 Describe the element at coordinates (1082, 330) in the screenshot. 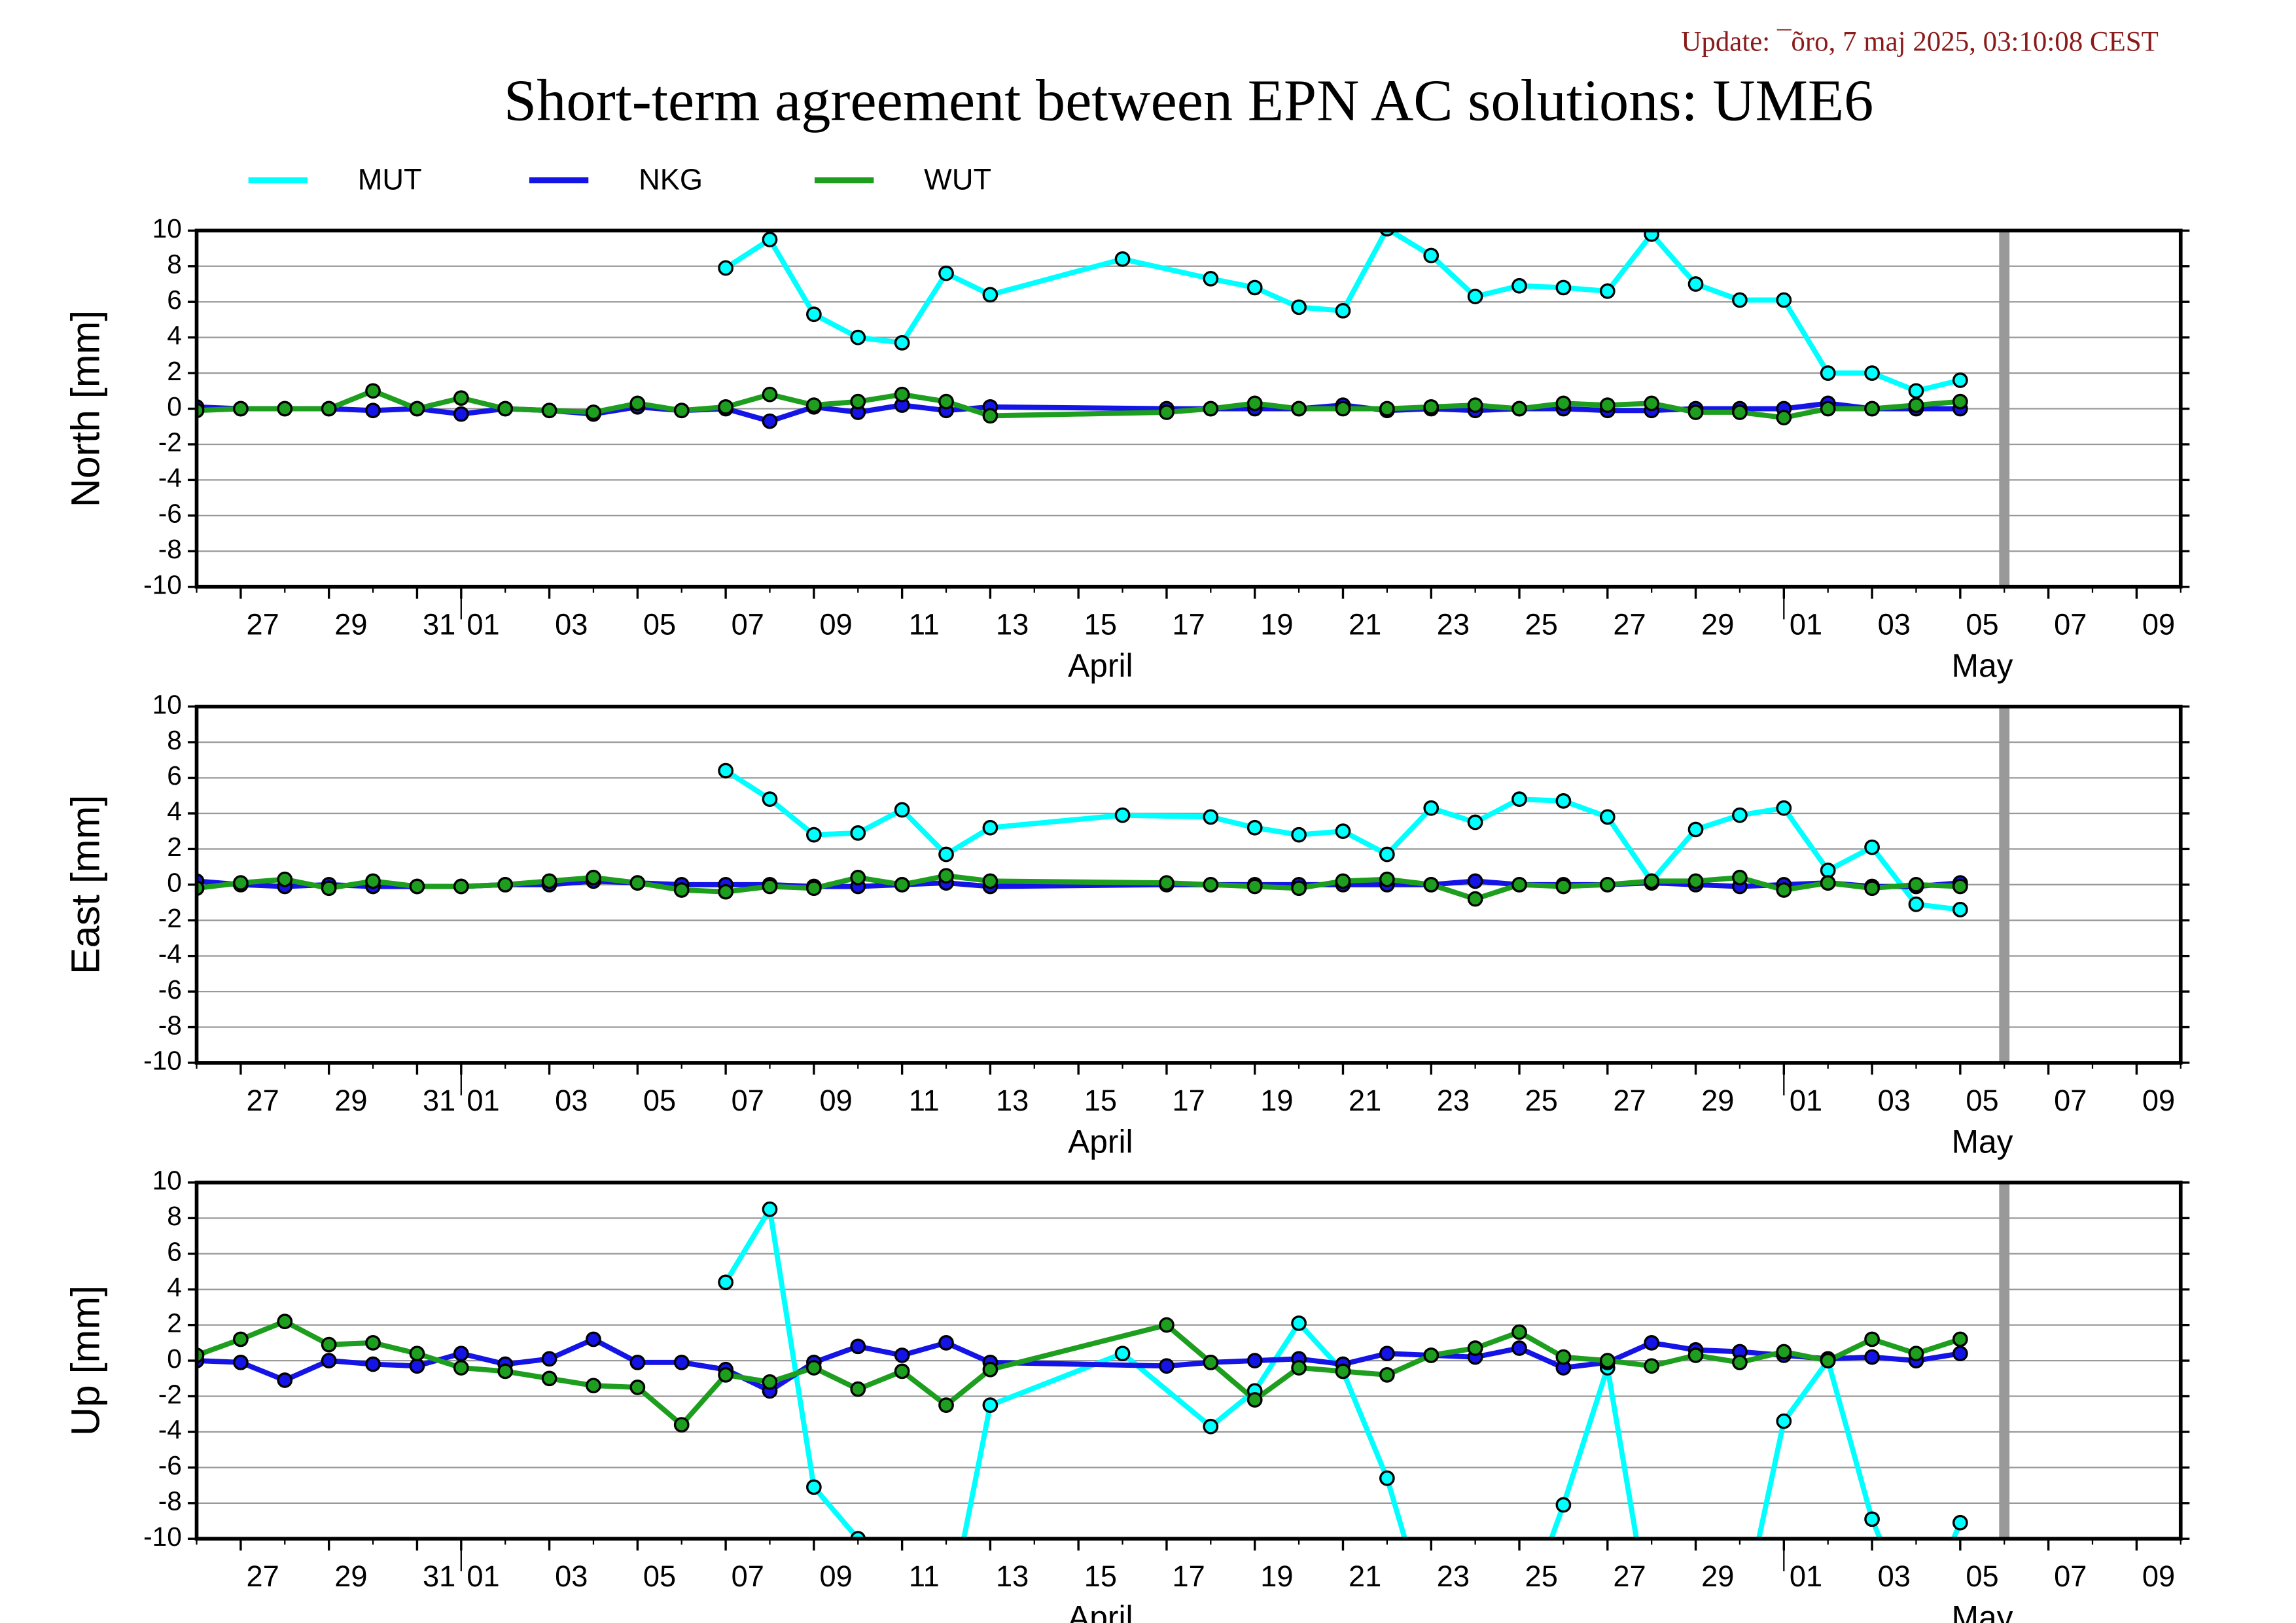

I see `plot-area` at that location.